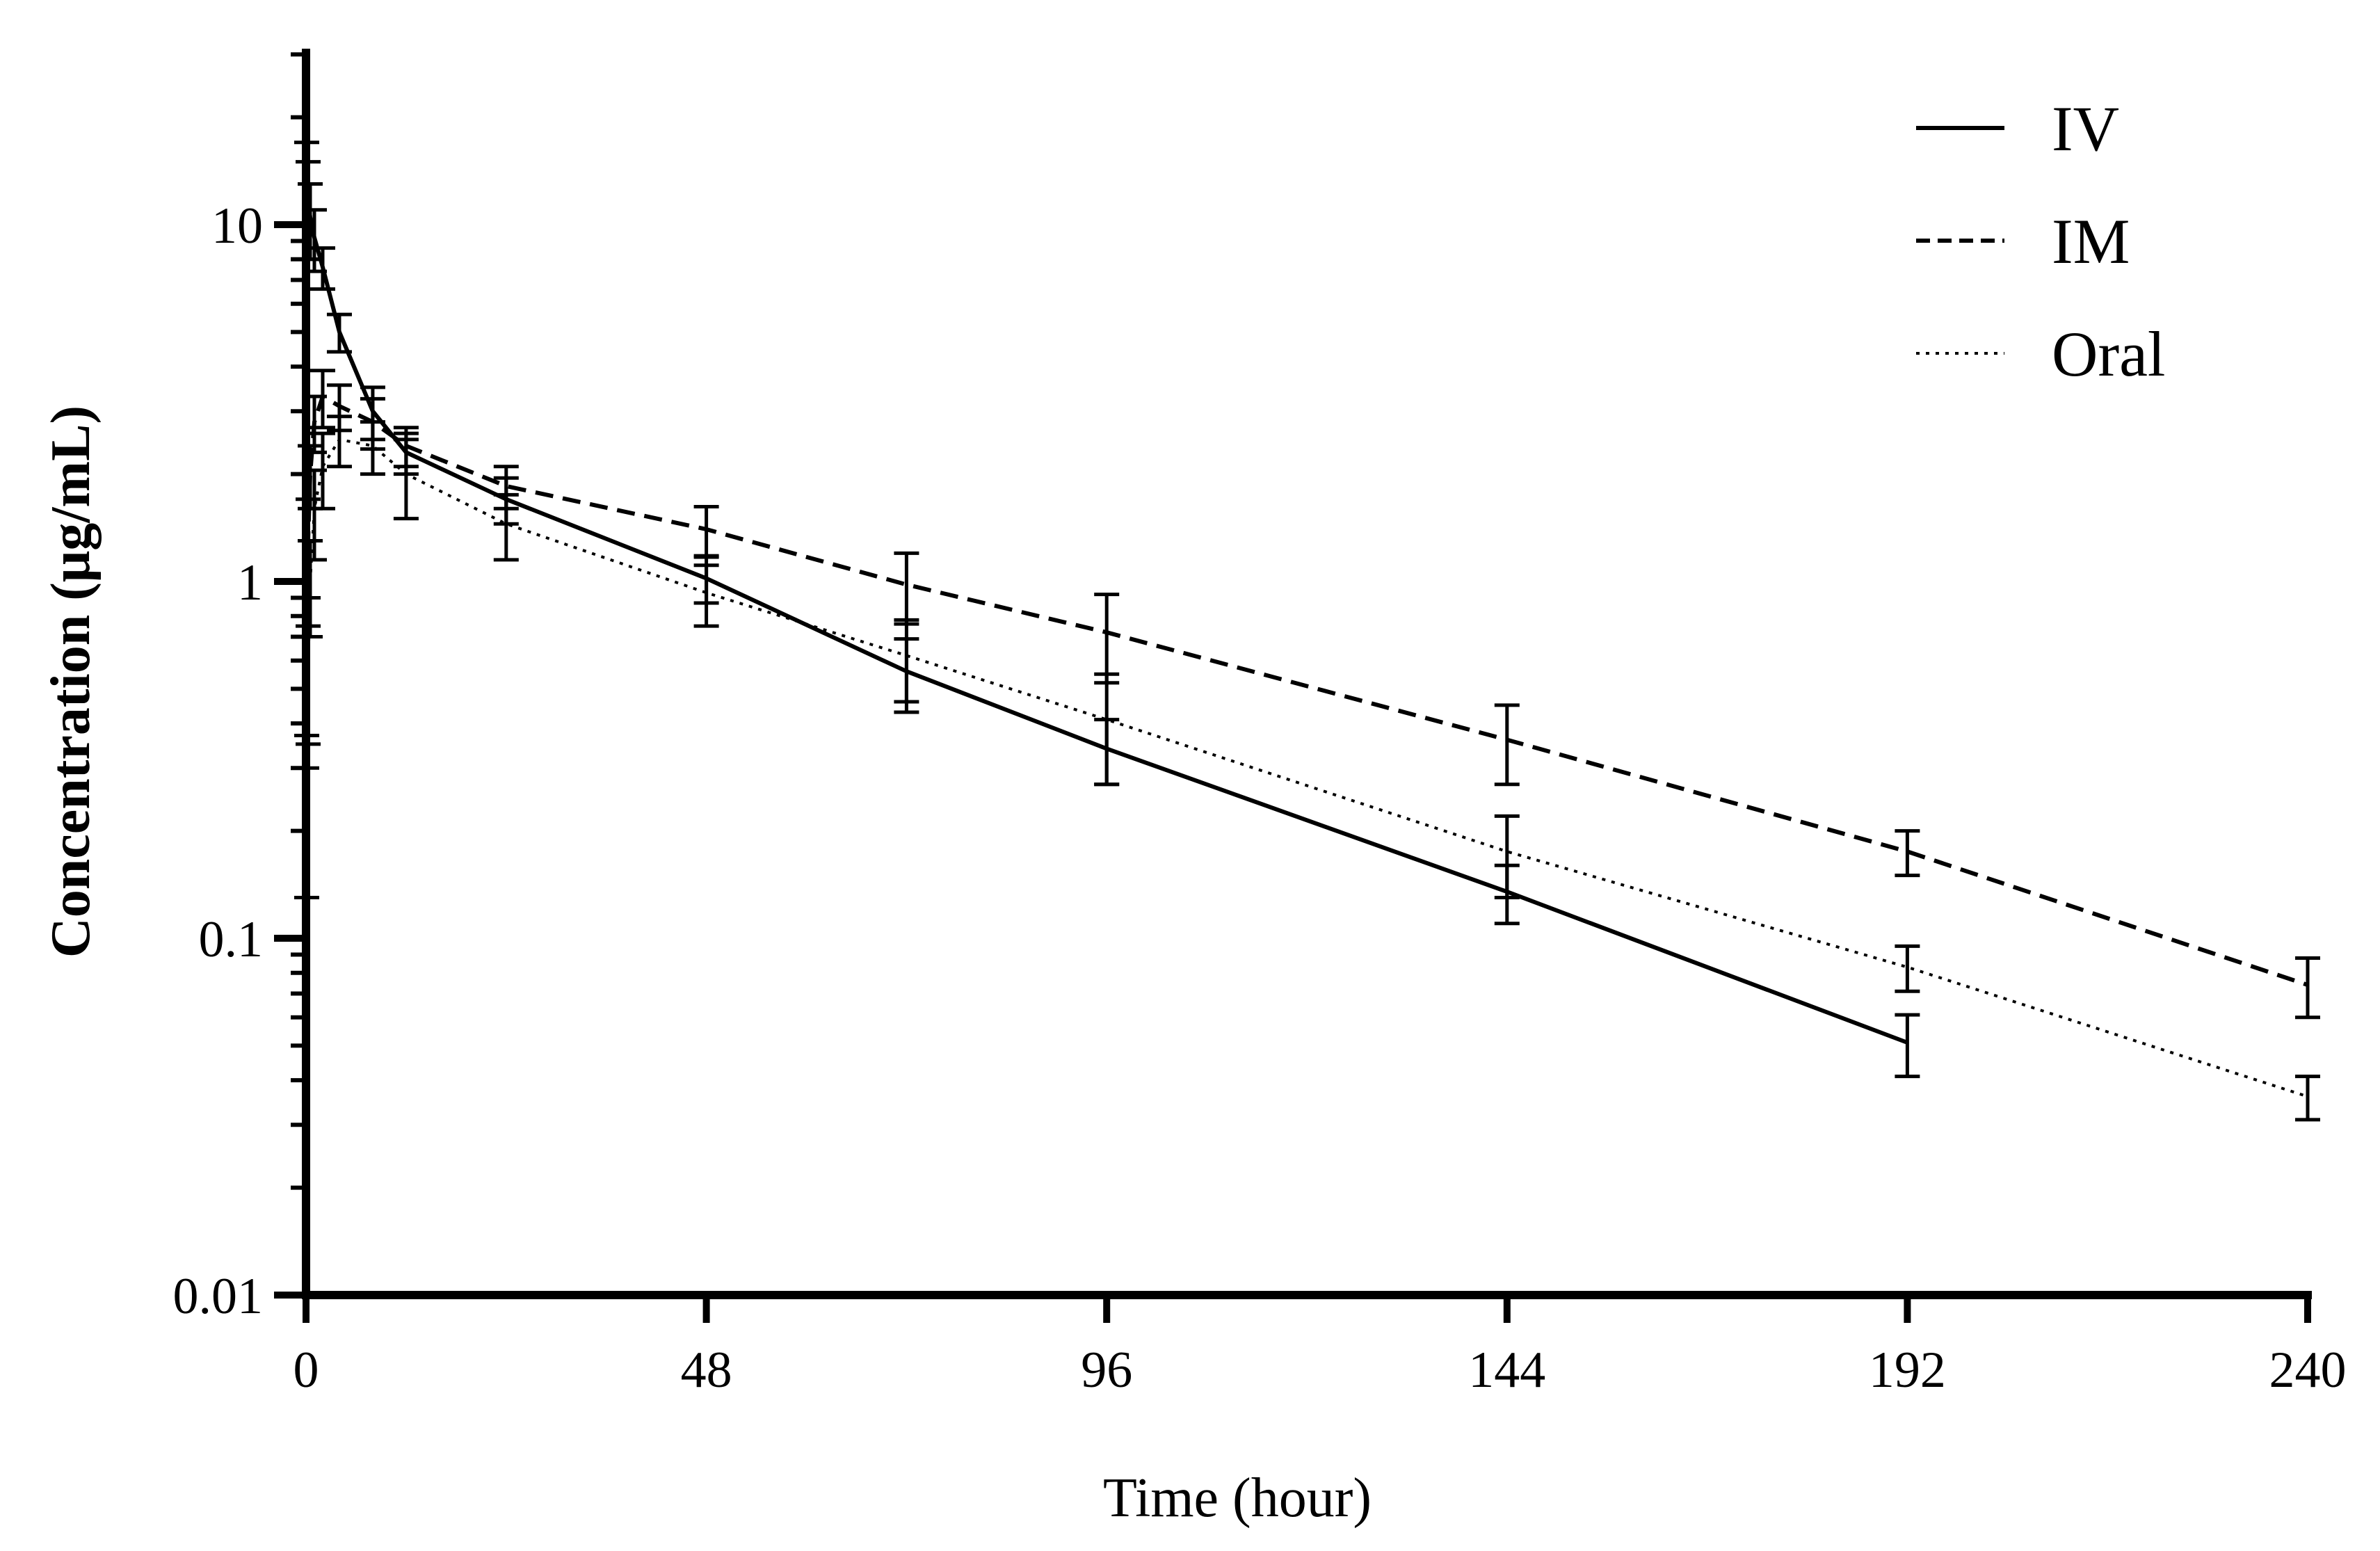 The width and height of the screenshot is (2380, 1551). Describe the element at coordinates (2091, 242) in the screenshot. I see `legend-label-im: IM` at that location.